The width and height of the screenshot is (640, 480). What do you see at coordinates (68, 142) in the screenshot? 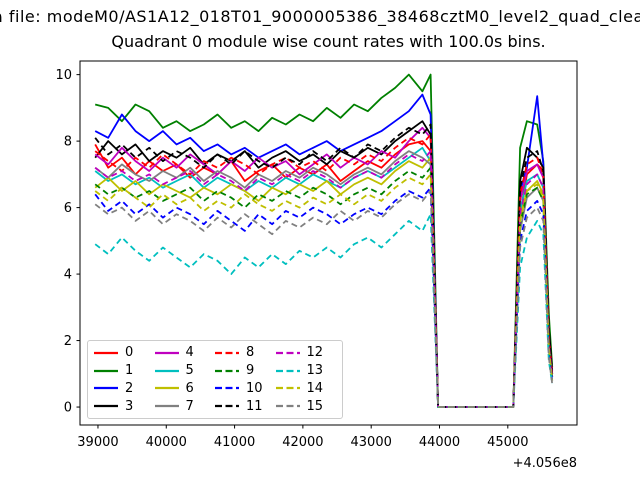
I see `y-tick-label: 8` at bounding box center [68, 142].